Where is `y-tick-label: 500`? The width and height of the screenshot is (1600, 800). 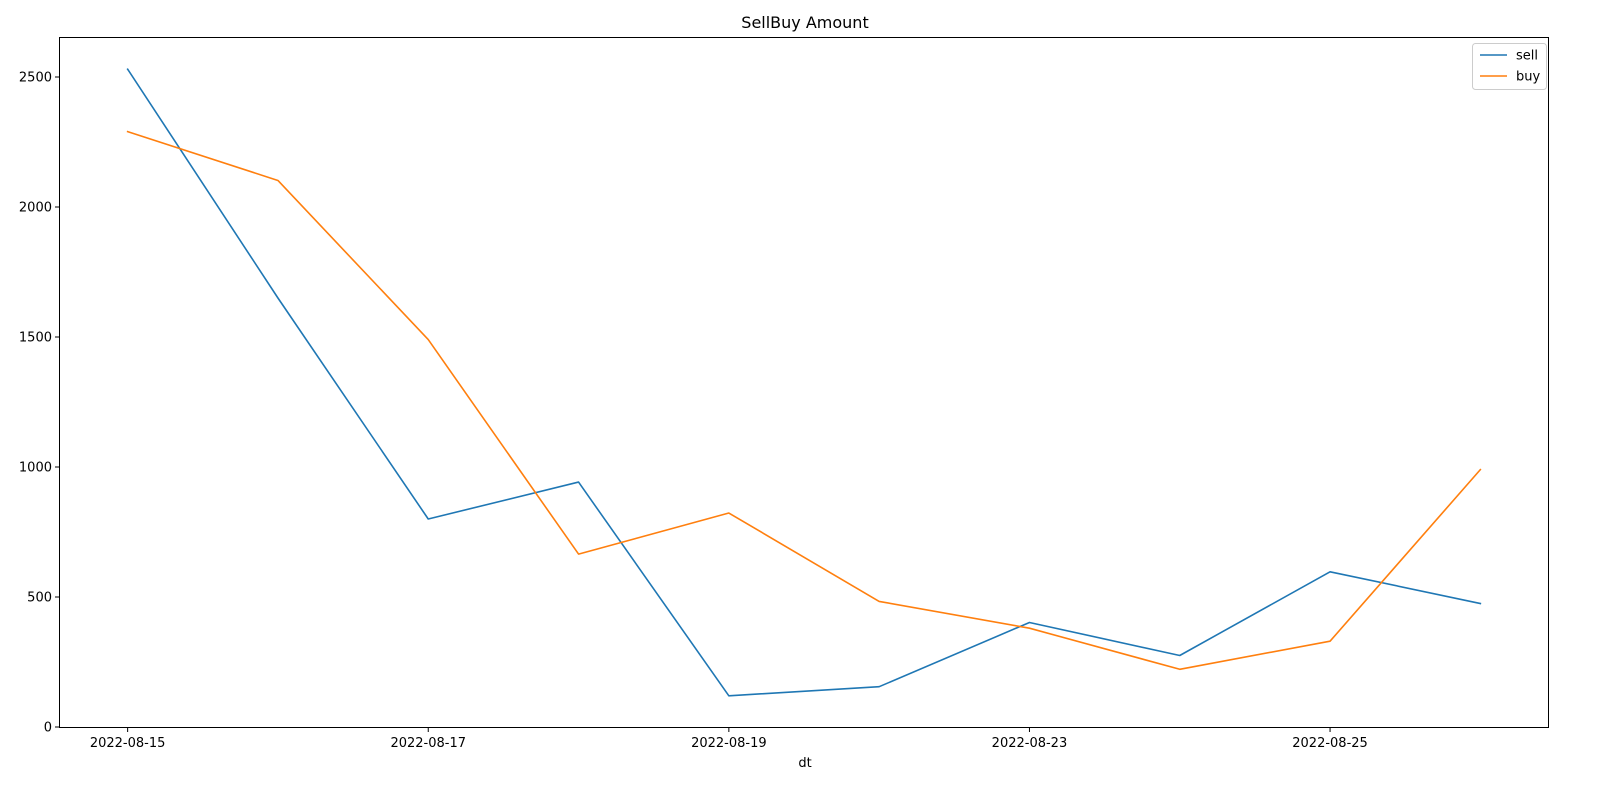
y-tick-label: 500 is located at coordinates (39, 598).